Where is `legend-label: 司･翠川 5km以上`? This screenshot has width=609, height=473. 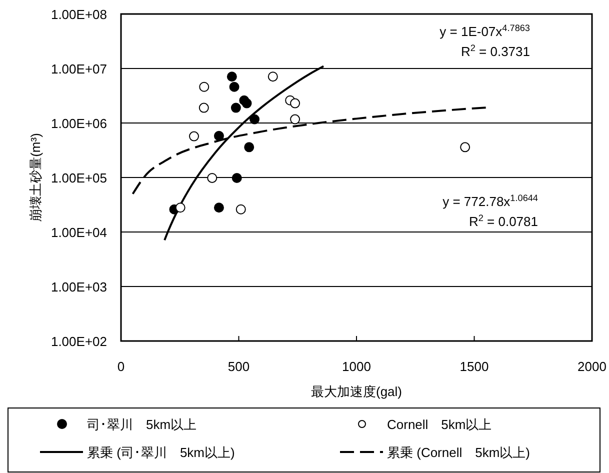
legend-label: 司･翠川 5km以上 is located at coordinates (142, 424).